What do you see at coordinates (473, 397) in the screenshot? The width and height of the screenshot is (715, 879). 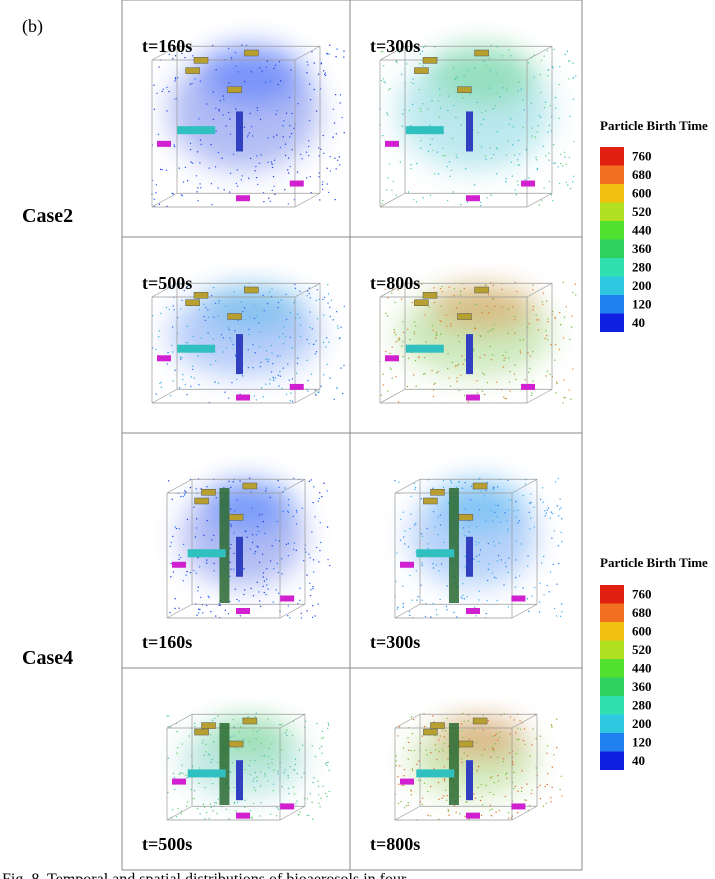 I see `vent` at bounding box center [473, 397].